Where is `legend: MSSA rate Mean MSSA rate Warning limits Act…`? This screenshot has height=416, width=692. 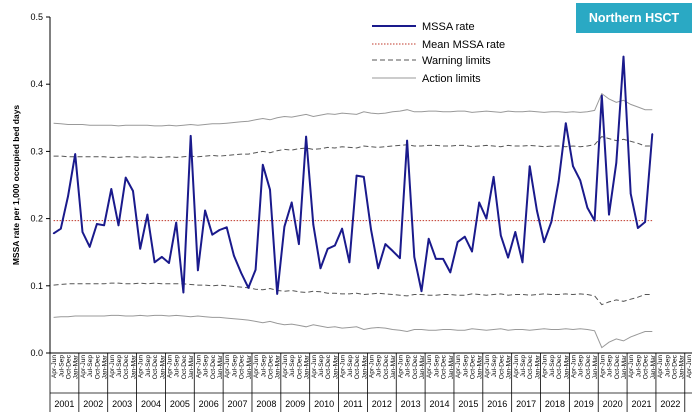 legend: MSSA rate Mean MSSA rate Warning limits Act… is located at coordinates (438, 53).